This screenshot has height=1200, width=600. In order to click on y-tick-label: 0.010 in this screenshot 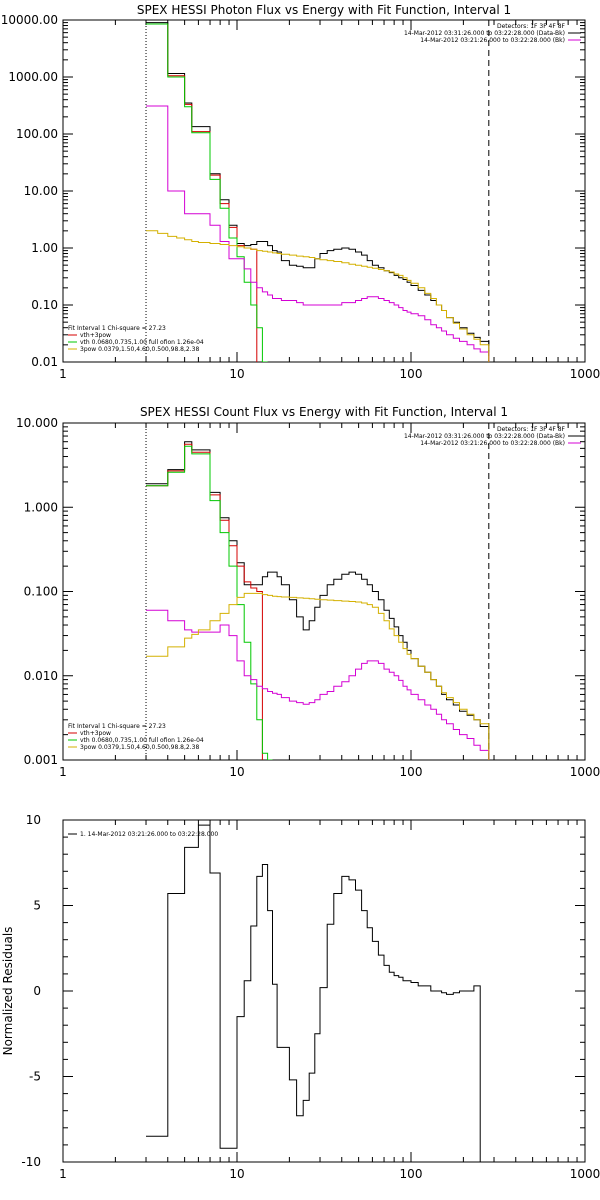, I will do `click(41, 676)`.